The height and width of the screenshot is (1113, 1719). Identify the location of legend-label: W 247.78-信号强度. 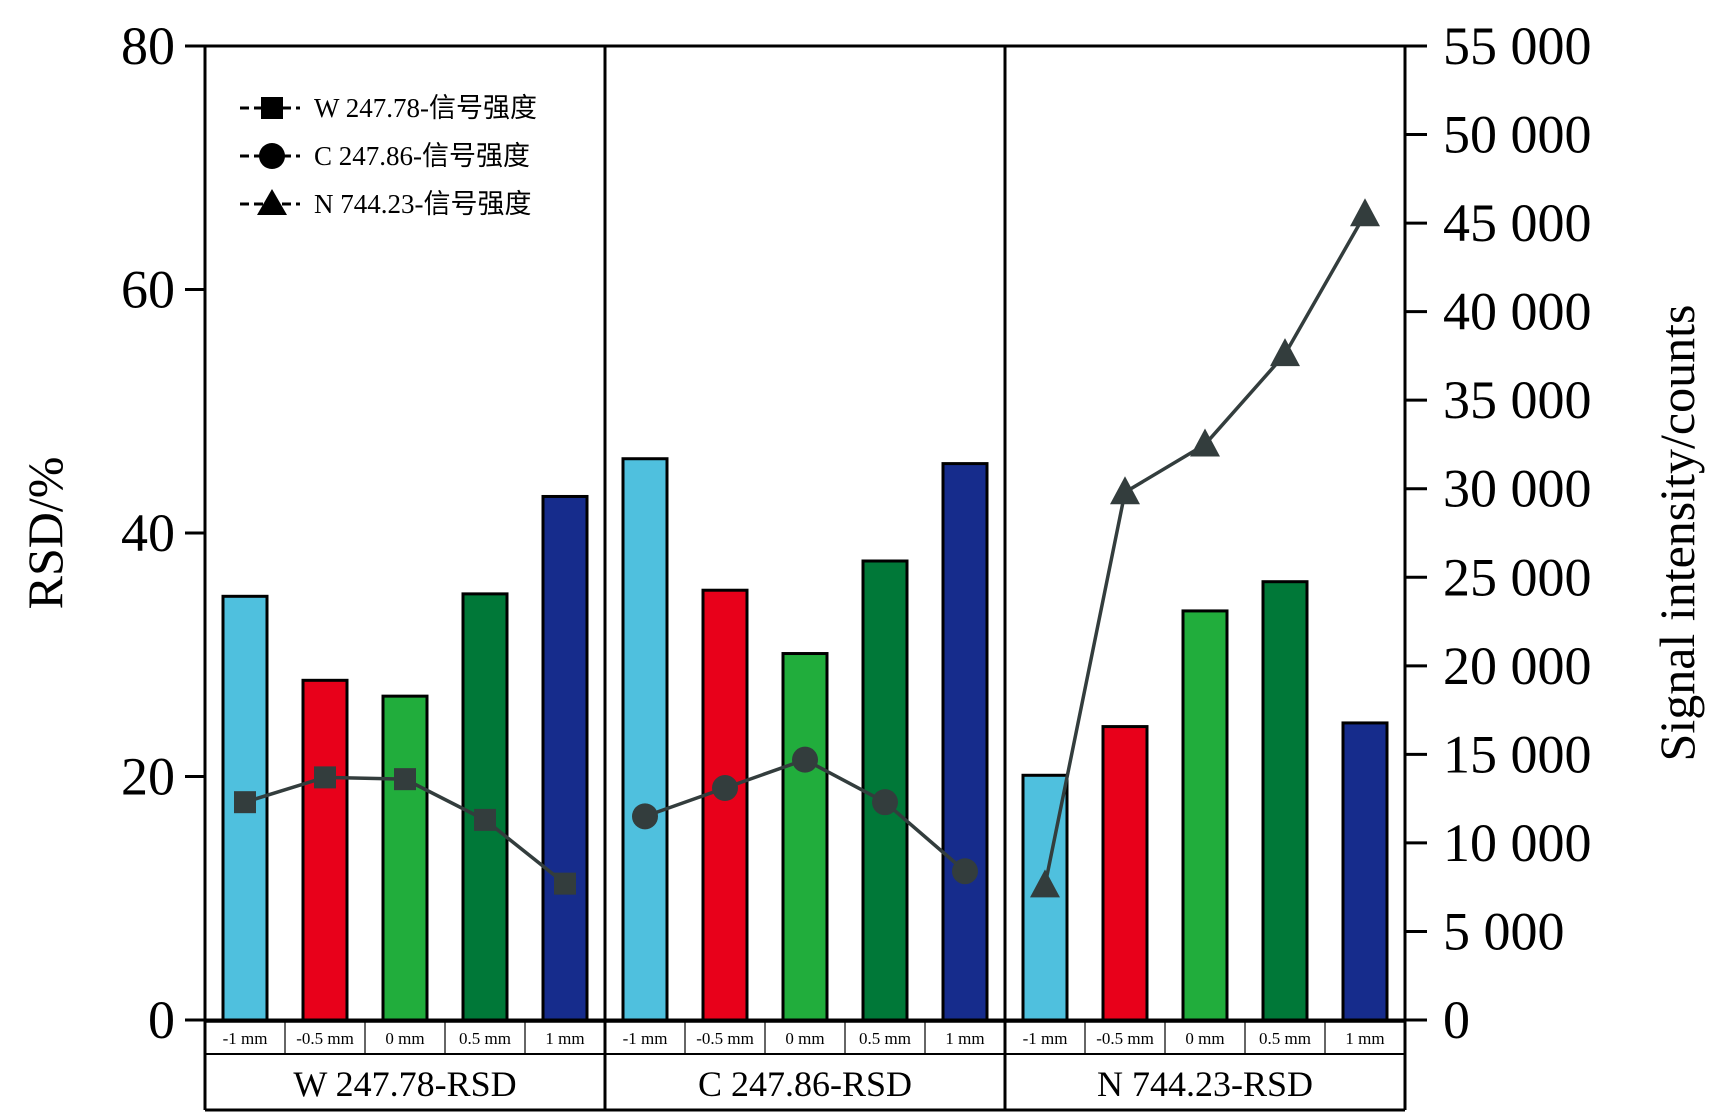
(425, 108).